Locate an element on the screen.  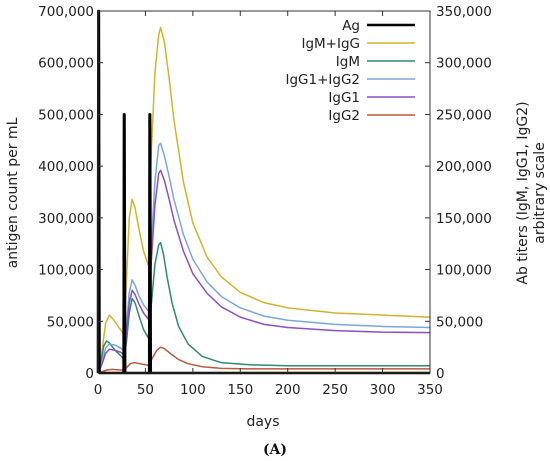
x-axis-label: days is located at coordinates (262, 422).